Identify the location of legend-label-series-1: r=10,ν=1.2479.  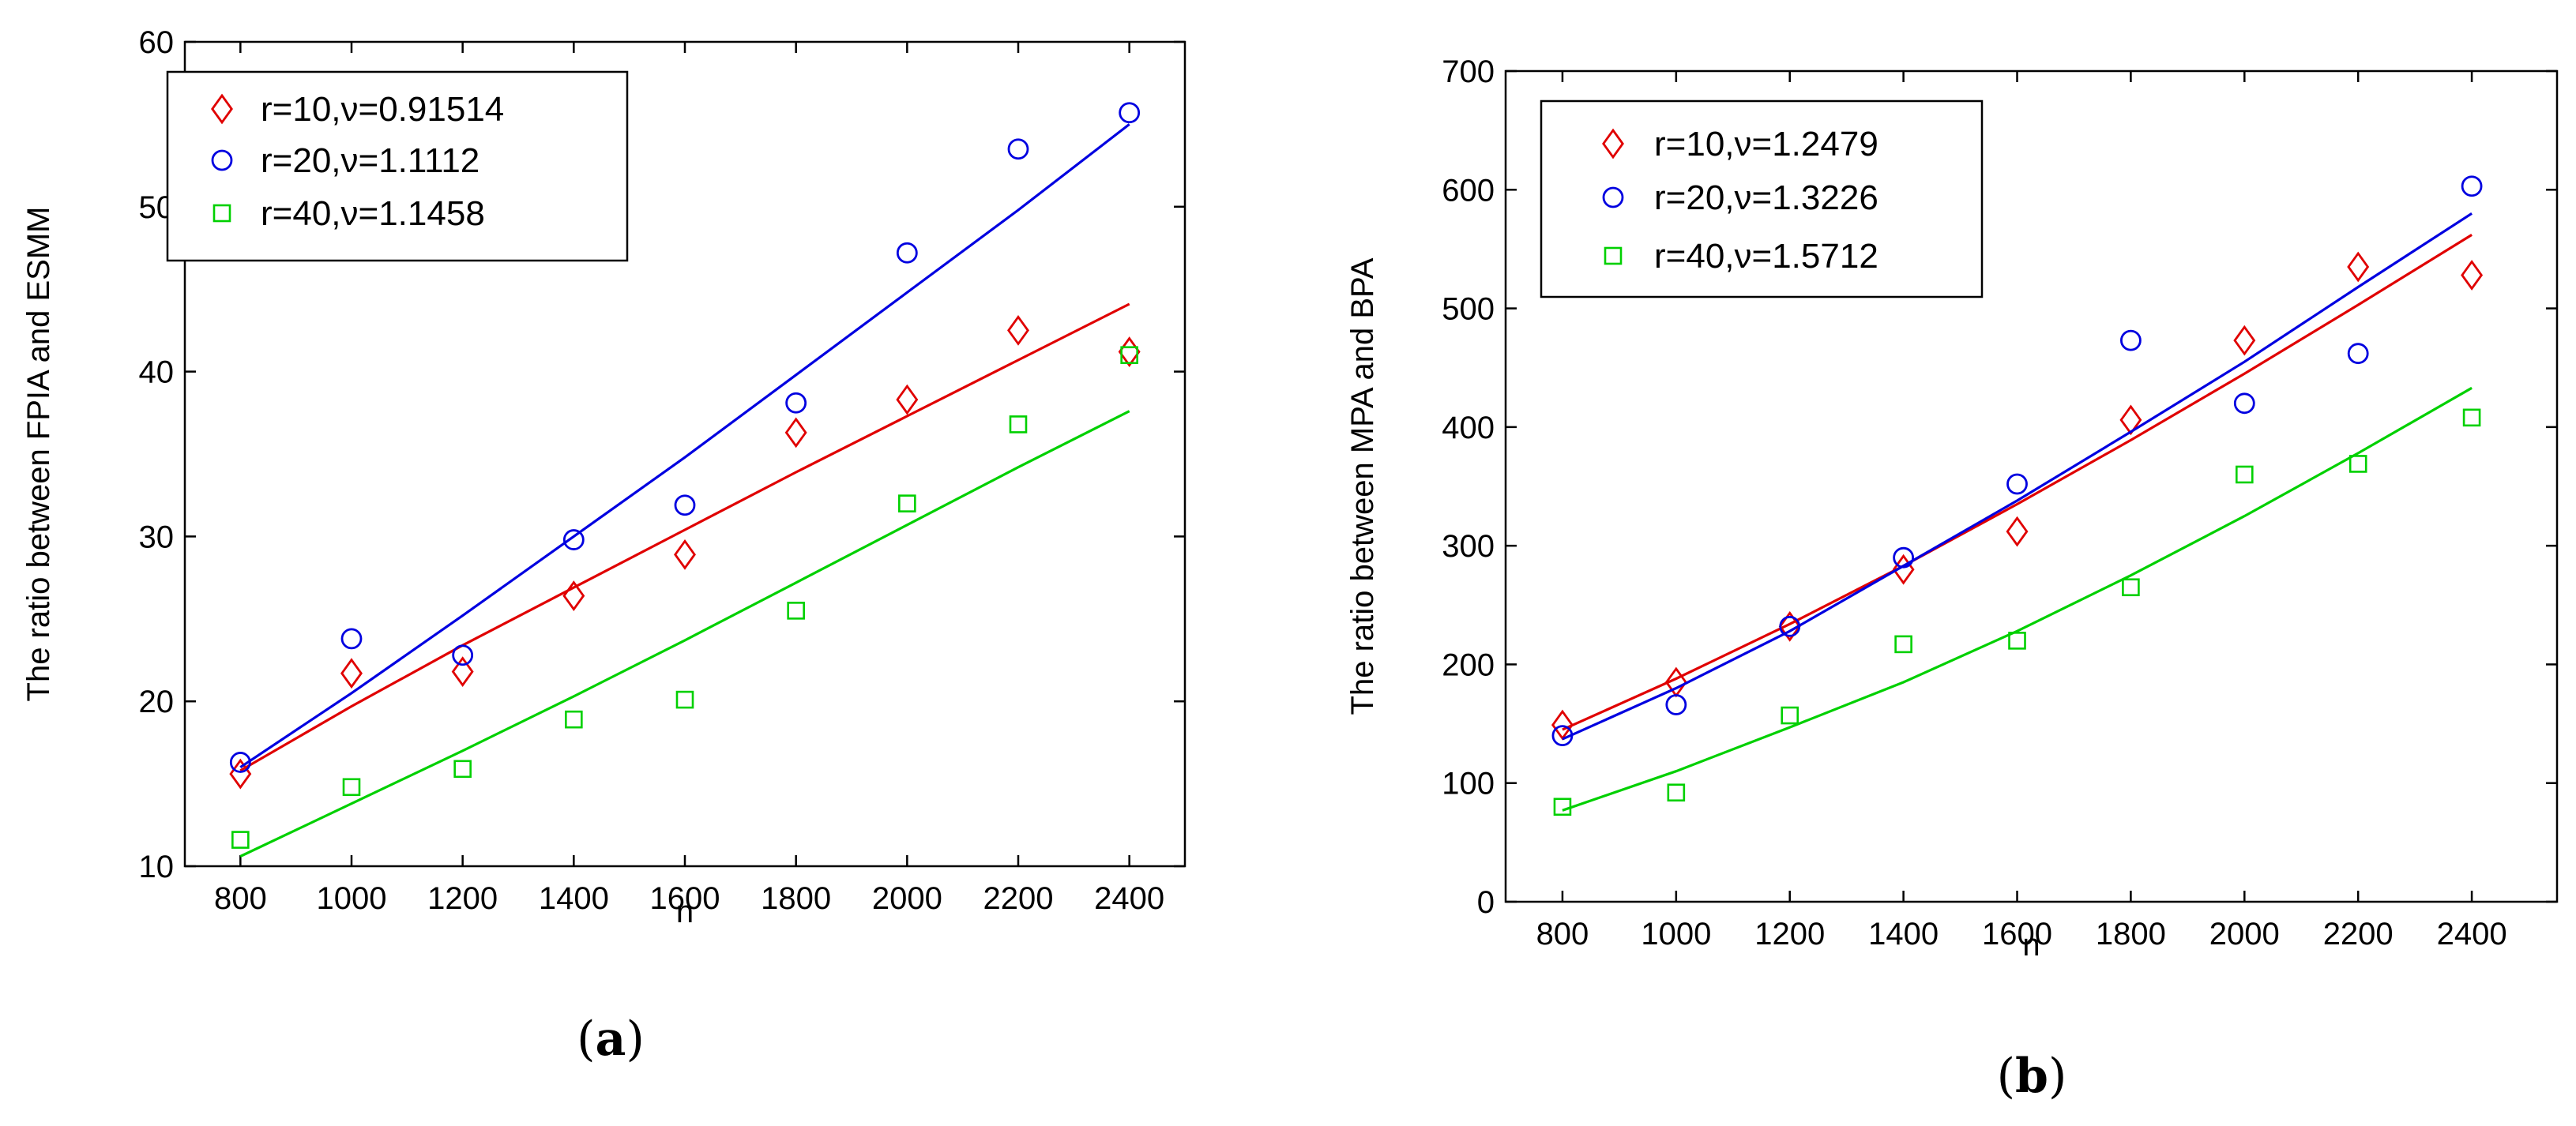
(1766, 144).